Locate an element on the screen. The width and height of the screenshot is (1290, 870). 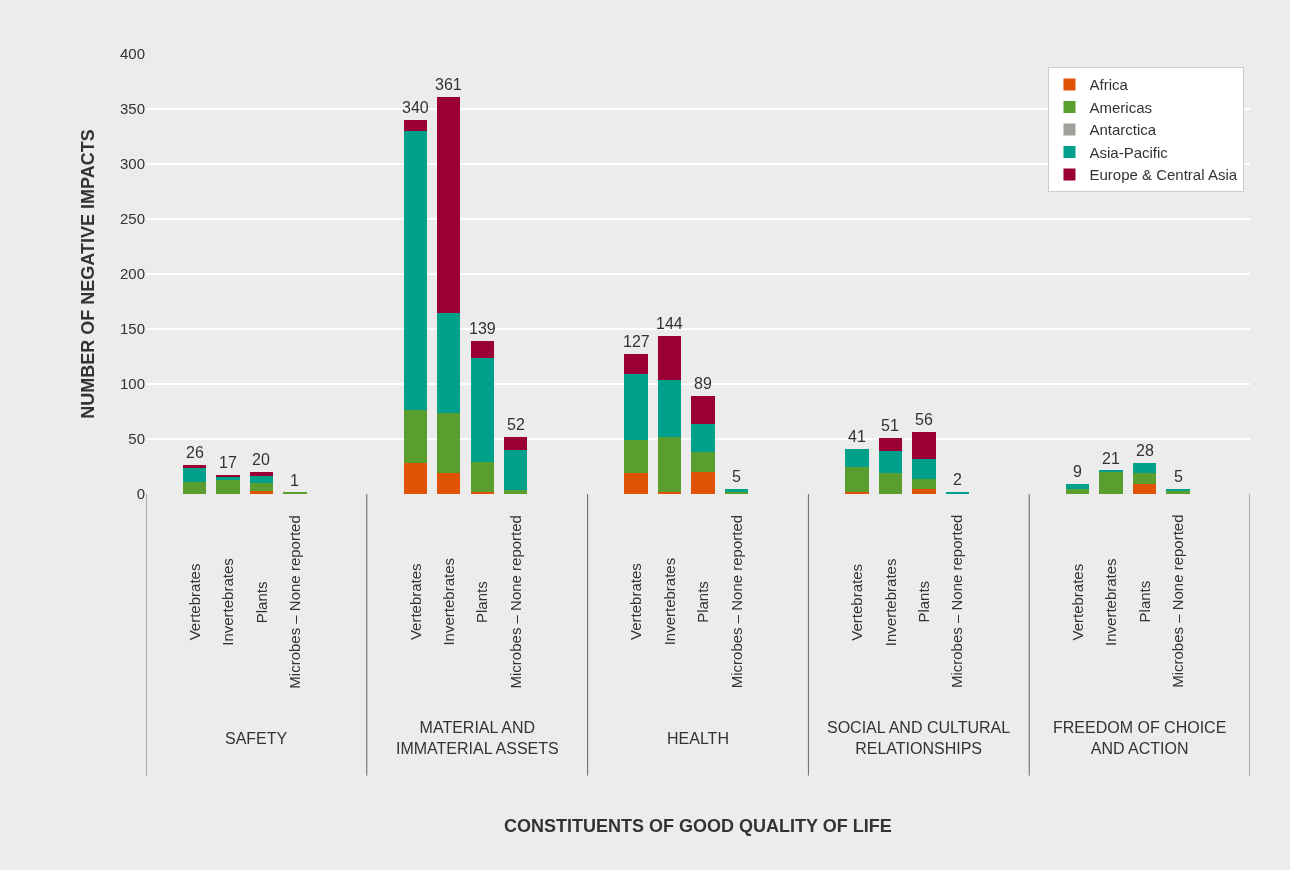
total-label: 139 is located at coordinates (482, 328).